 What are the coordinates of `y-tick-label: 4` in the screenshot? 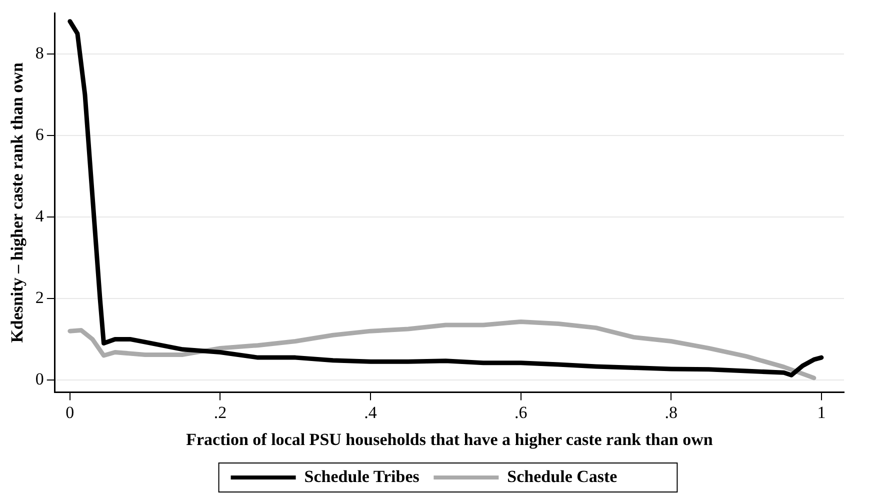 It's located at (39, 216).